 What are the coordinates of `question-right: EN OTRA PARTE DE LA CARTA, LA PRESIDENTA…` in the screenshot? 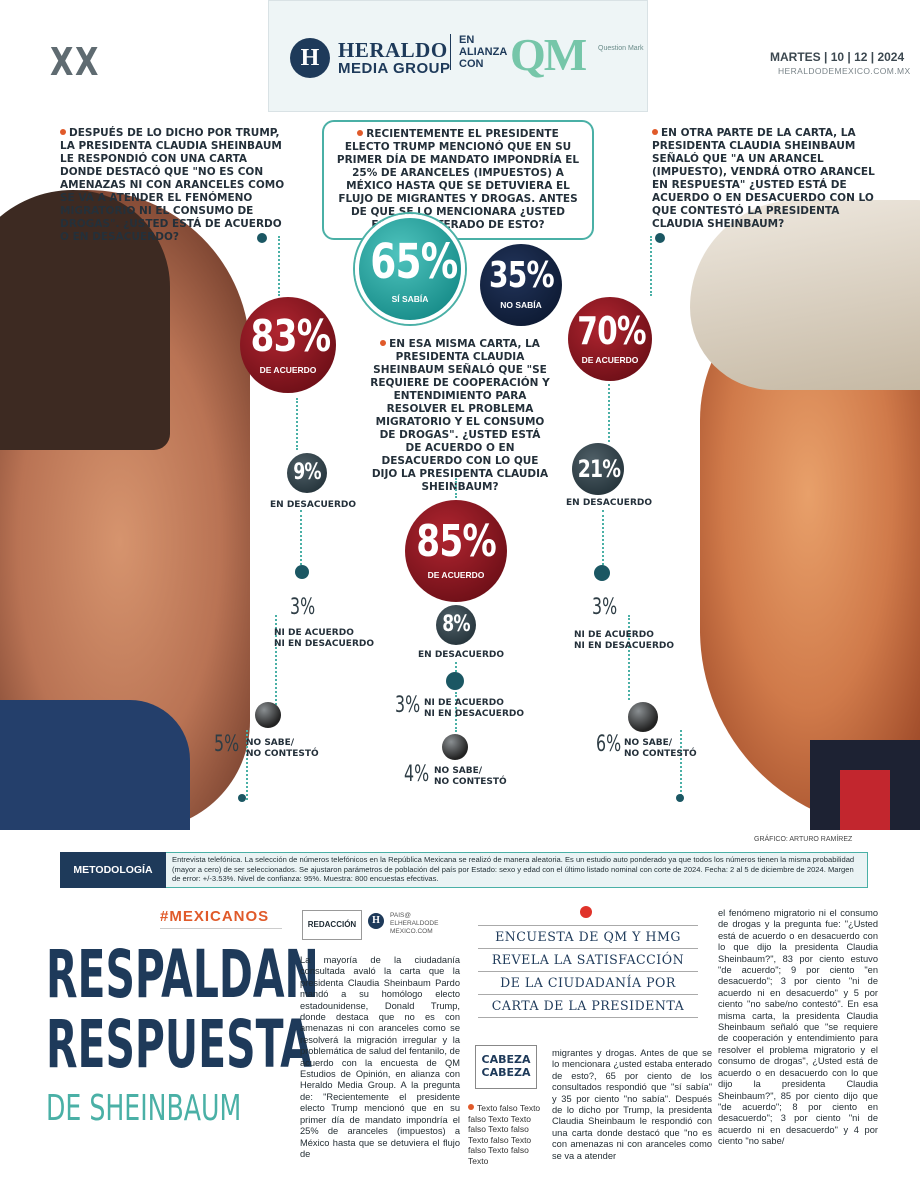 It's located at (763, 178).